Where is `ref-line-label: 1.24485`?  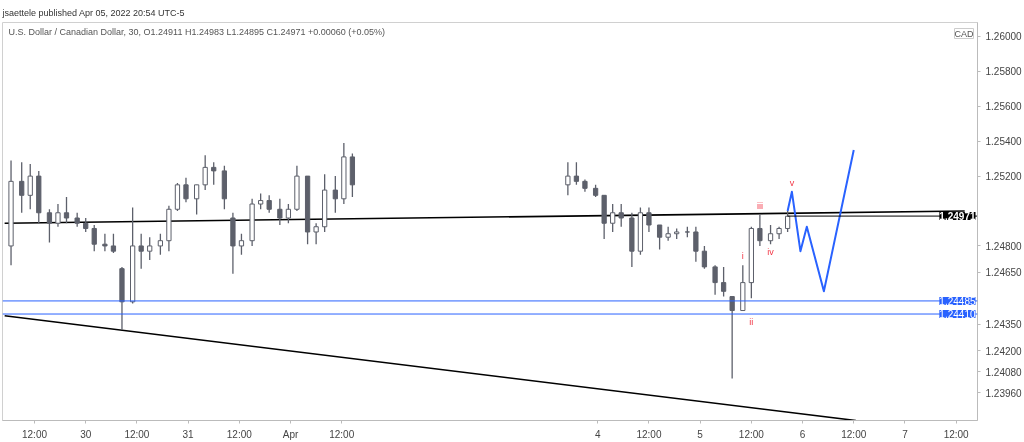 ref-line-label: 1.24485 is located at coordinates (957, 301).